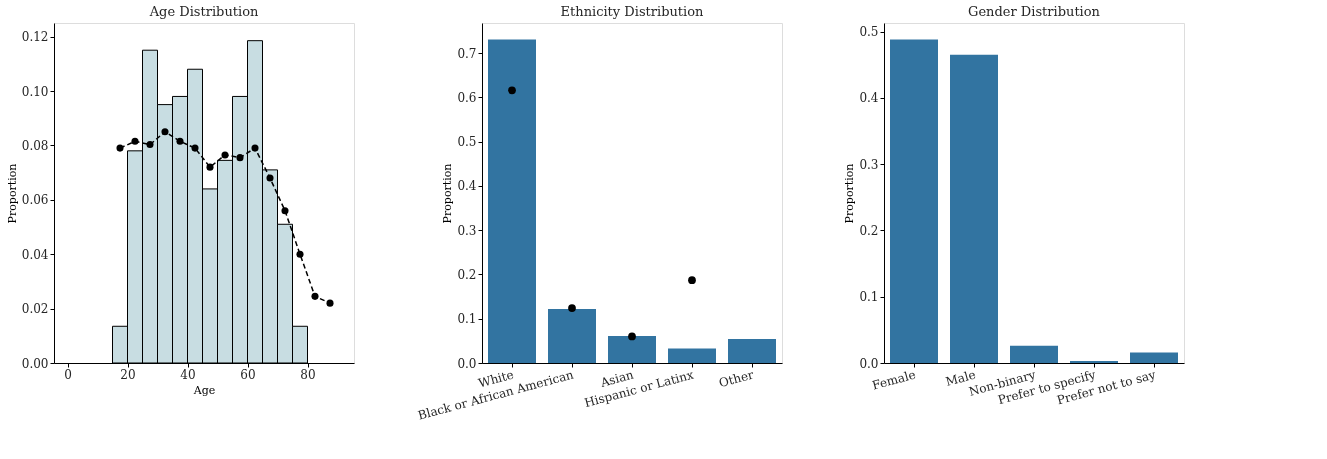  What do you see at coordinates (308, 374) in the screenshot?
I see `x-tick-label: 80` at bounding box center [308, 374].